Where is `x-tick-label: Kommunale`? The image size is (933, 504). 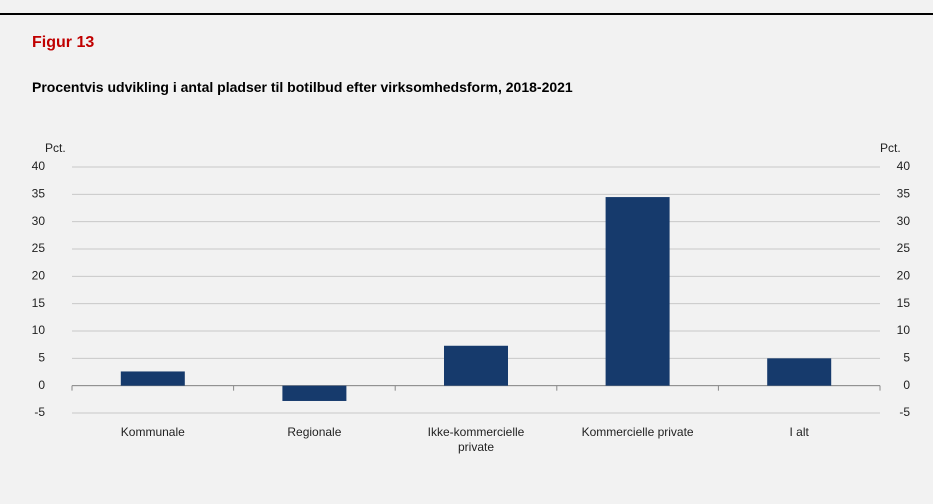
x-tick-label: Kommunale is located at coordinates (152, 432).